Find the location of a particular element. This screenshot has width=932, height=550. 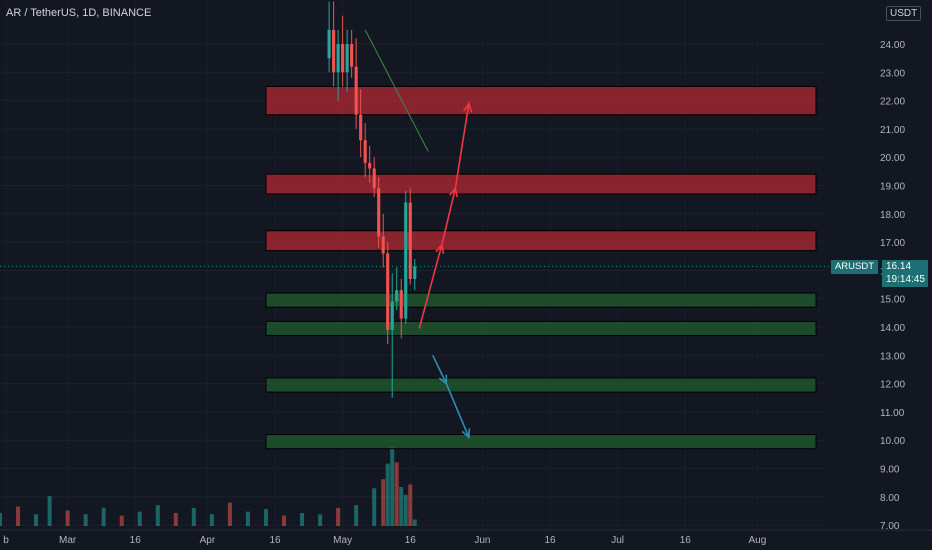

bearish-projection-head is located at coordinates (466, 434).